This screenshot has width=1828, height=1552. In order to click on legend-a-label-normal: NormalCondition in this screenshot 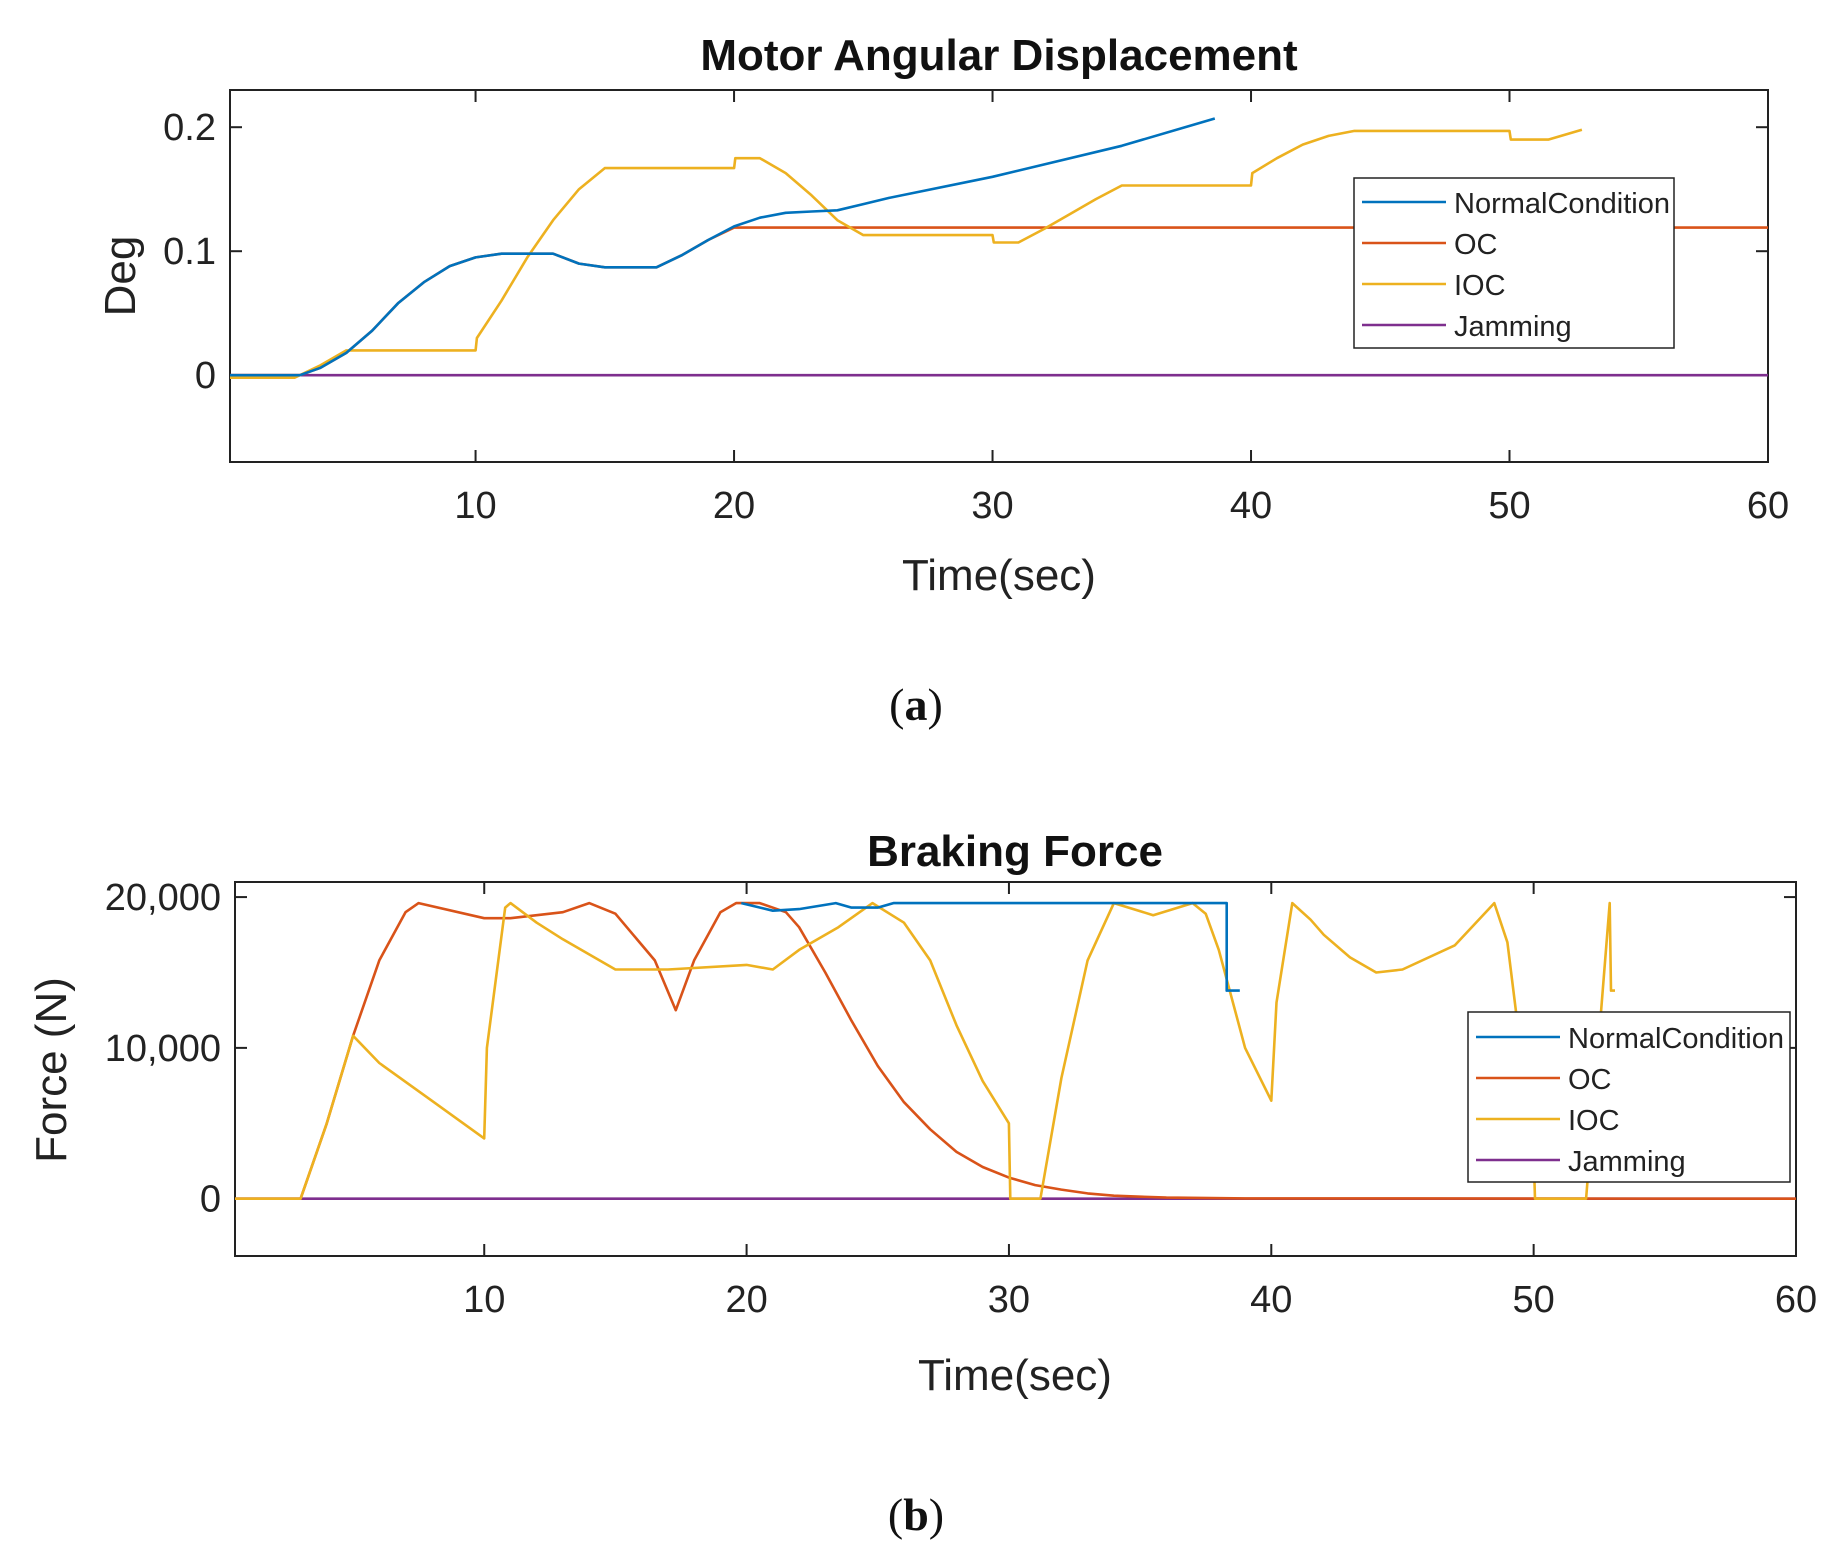, I will do `click(1562, 204)`.